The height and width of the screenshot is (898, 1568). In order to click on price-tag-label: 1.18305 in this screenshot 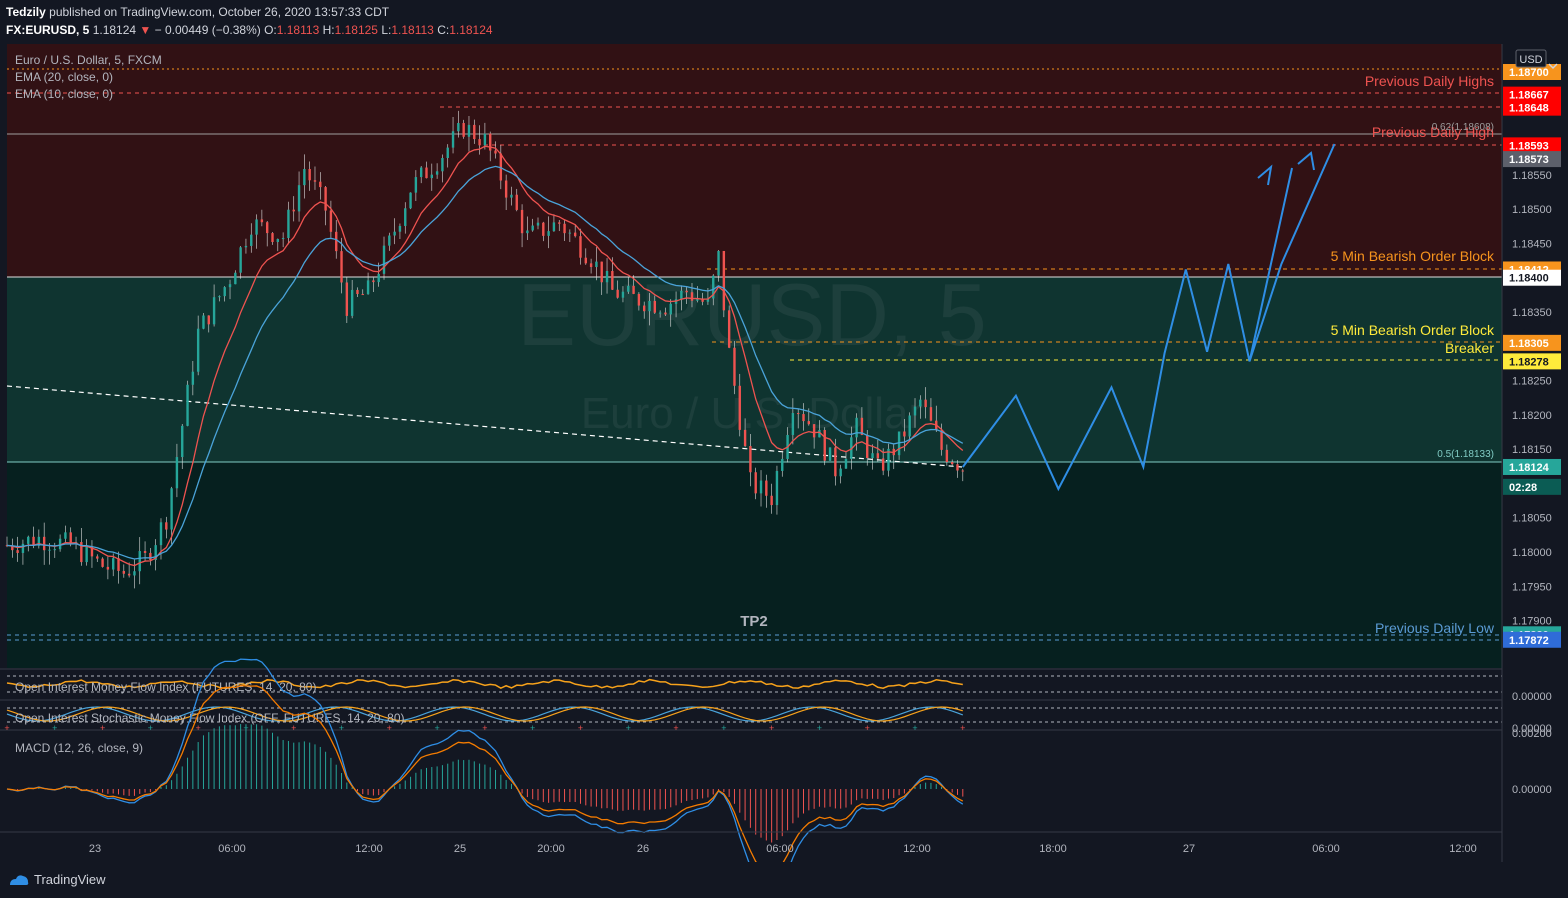, I will do `click(1529, 344)`.